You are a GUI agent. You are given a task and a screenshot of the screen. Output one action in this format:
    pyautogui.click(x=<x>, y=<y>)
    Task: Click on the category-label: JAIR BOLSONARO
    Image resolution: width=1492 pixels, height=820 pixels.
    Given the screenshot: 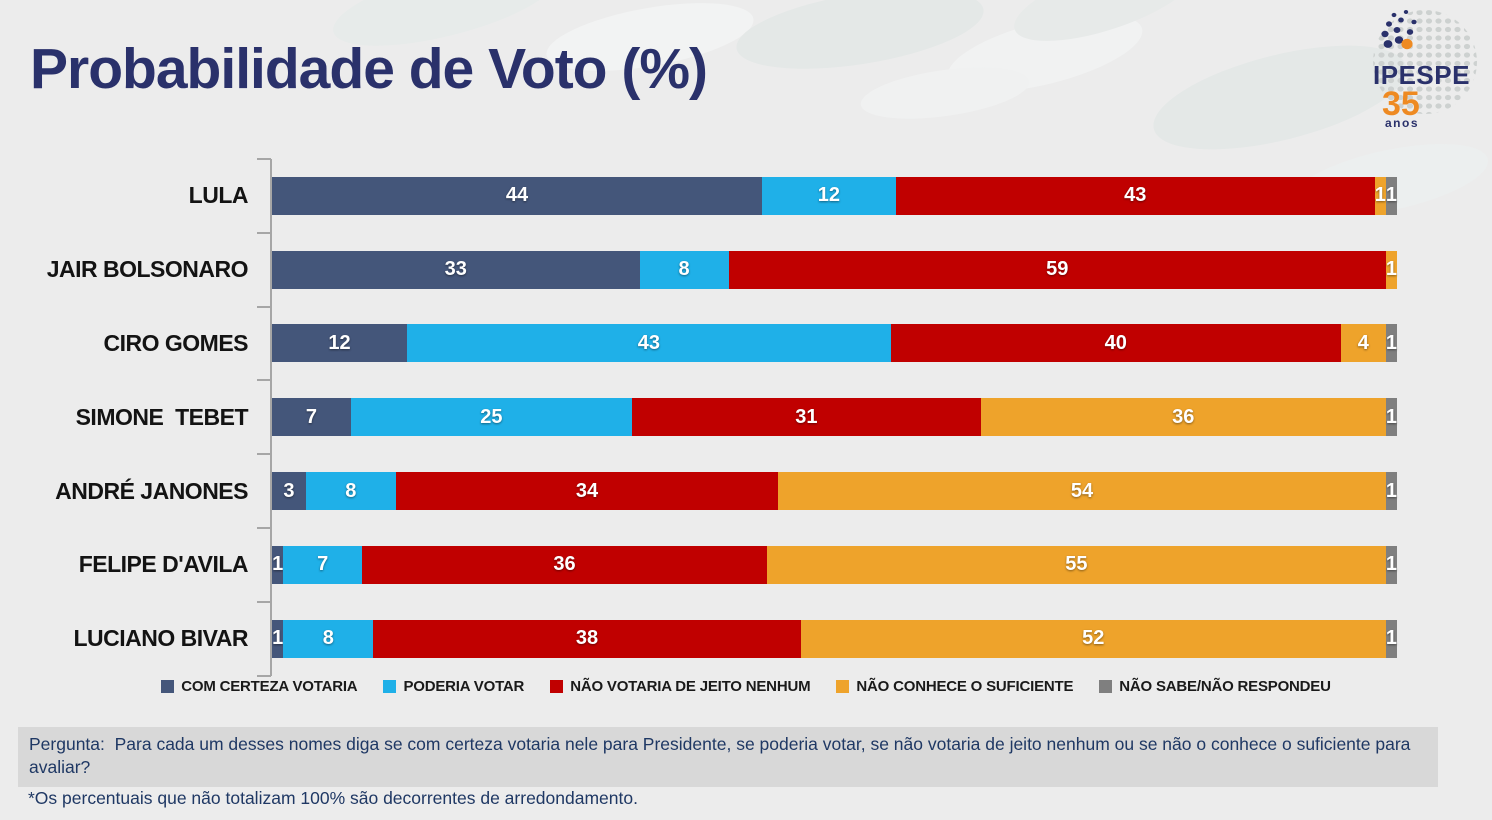 What is the action you would take?
    pyautogui.click(x=147, y=269)
    